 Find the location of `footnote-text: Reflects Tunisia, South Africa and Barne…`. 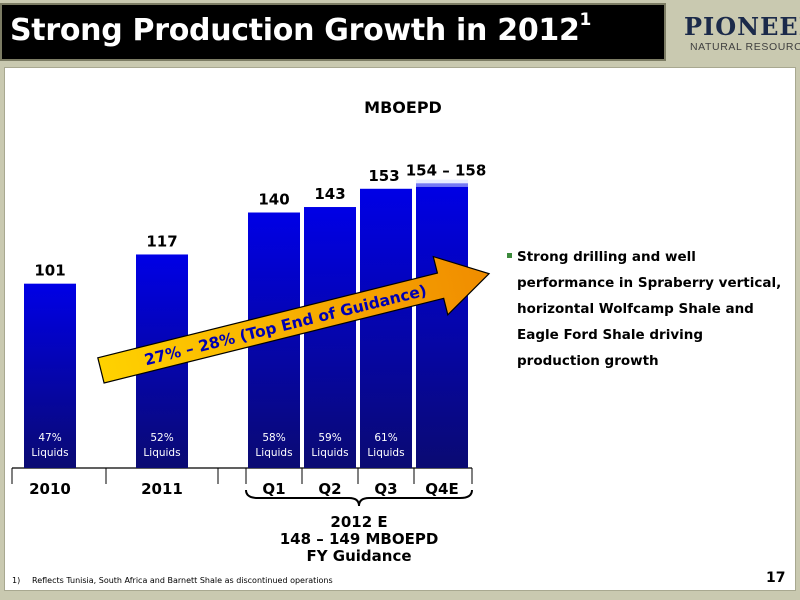

footnote-text: Reflects Tunisia, South Africa and Barne… is located at coordinates (182, 580).